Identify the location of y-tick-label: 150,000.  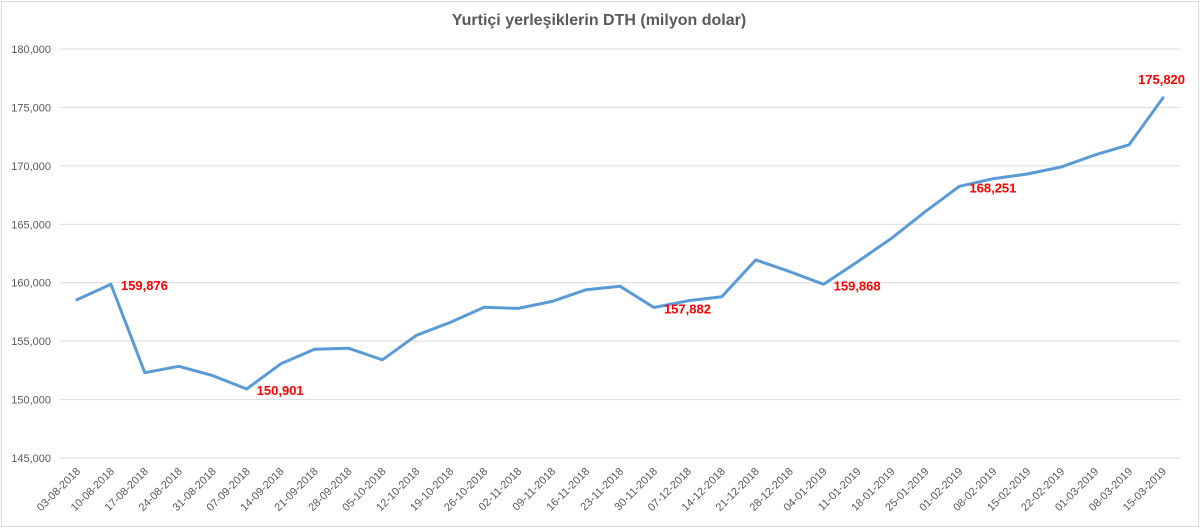
(31, 401).